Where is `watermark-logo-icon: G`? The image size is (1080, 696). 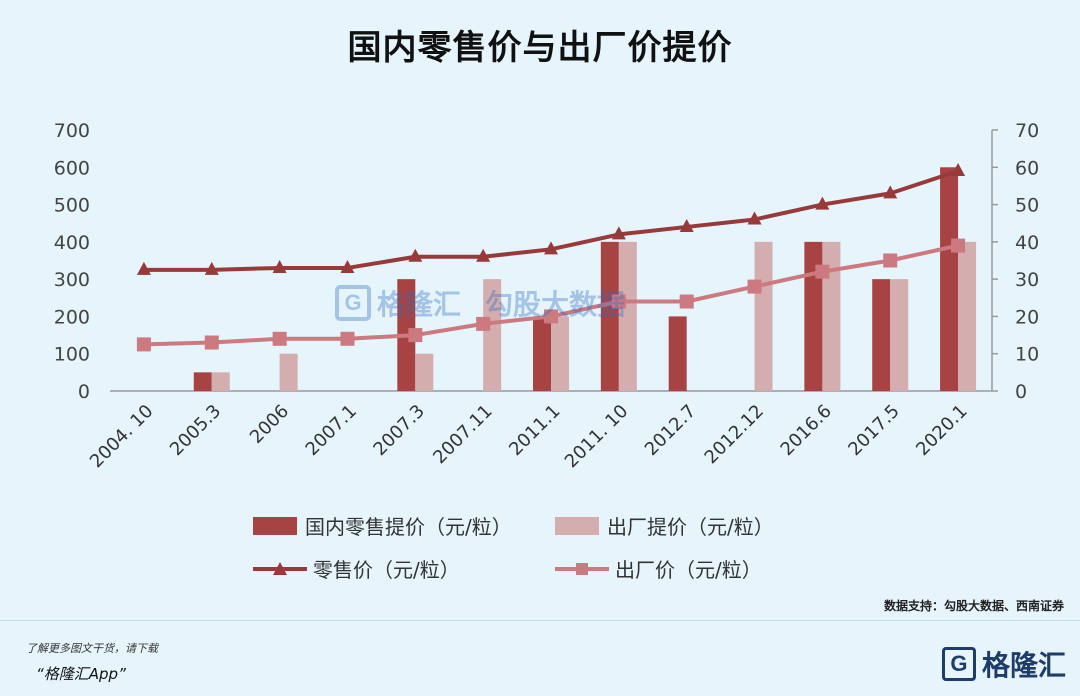 watermark-logo-icon: G is located at coordinates (353, 303).